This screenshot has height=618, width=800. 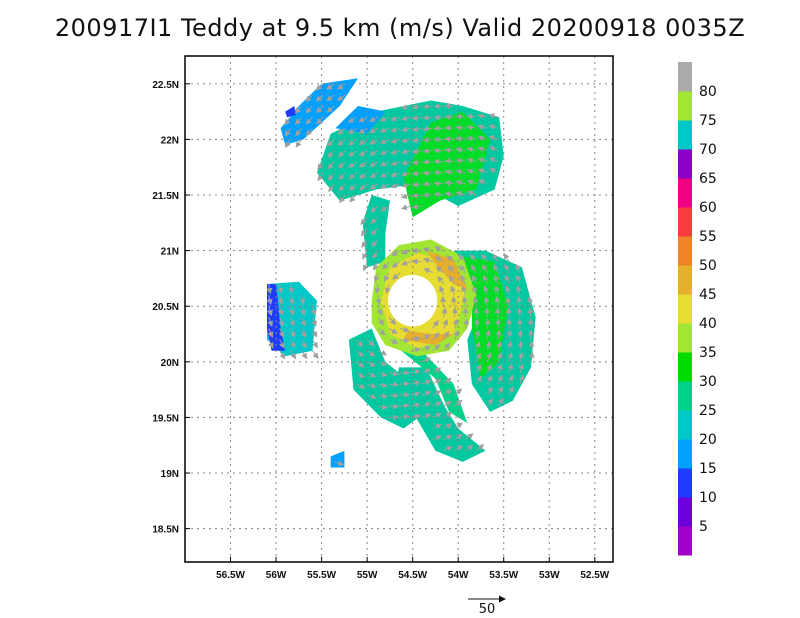 What do you see at coordinates (708, 237) in the screenshot?
I see `colorbar-label: 55` at bounding box center [708, 237].